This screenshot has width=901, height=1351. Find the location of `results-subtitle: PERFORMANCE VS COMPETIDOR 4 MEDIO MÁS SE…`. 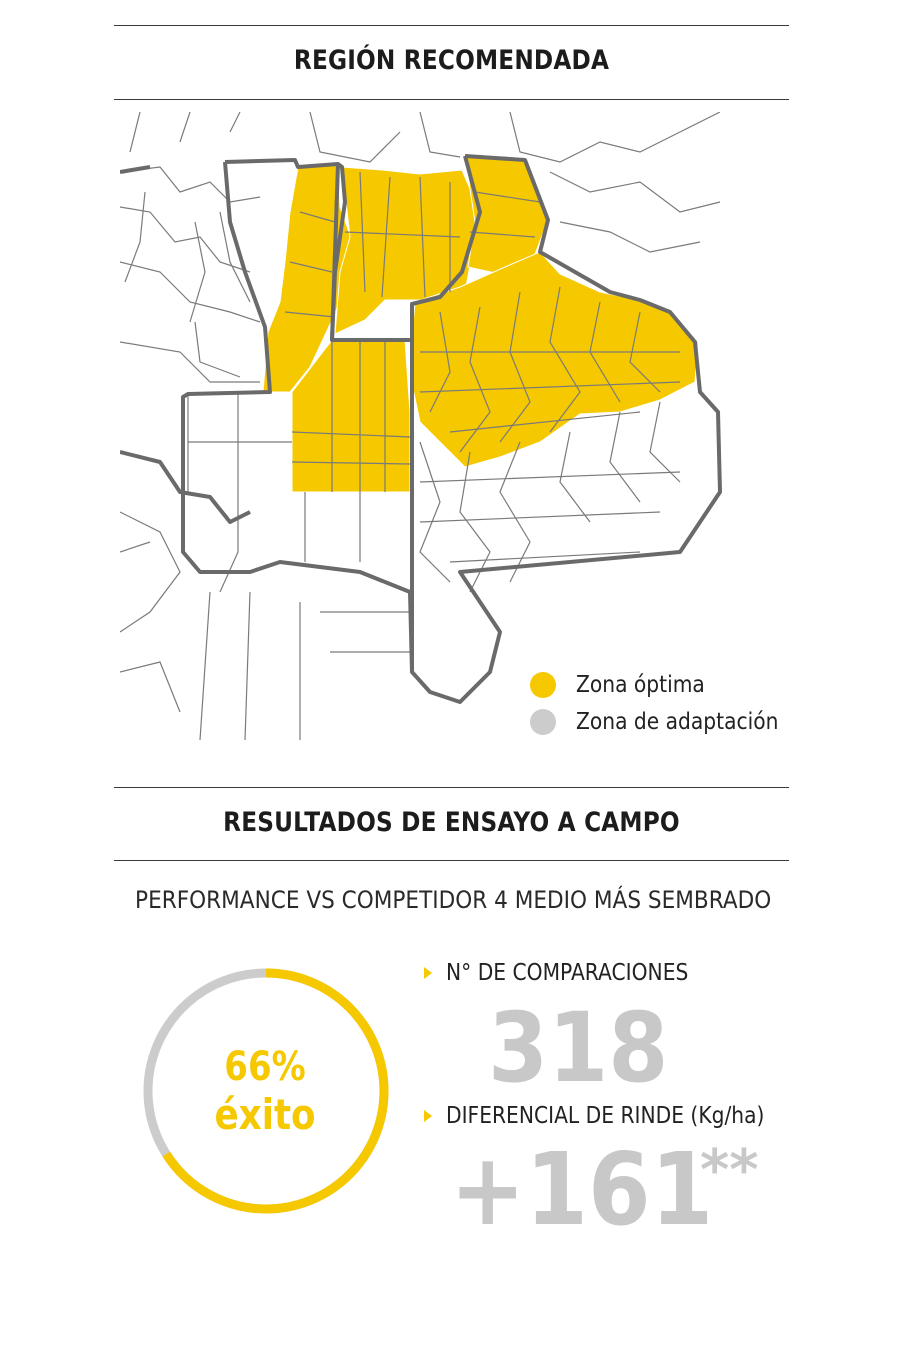

results-subtitle: PERFORMANCE VS COMPETIDOR 4 MEDIO MÁS SE… is located at coordinates (453, 900).